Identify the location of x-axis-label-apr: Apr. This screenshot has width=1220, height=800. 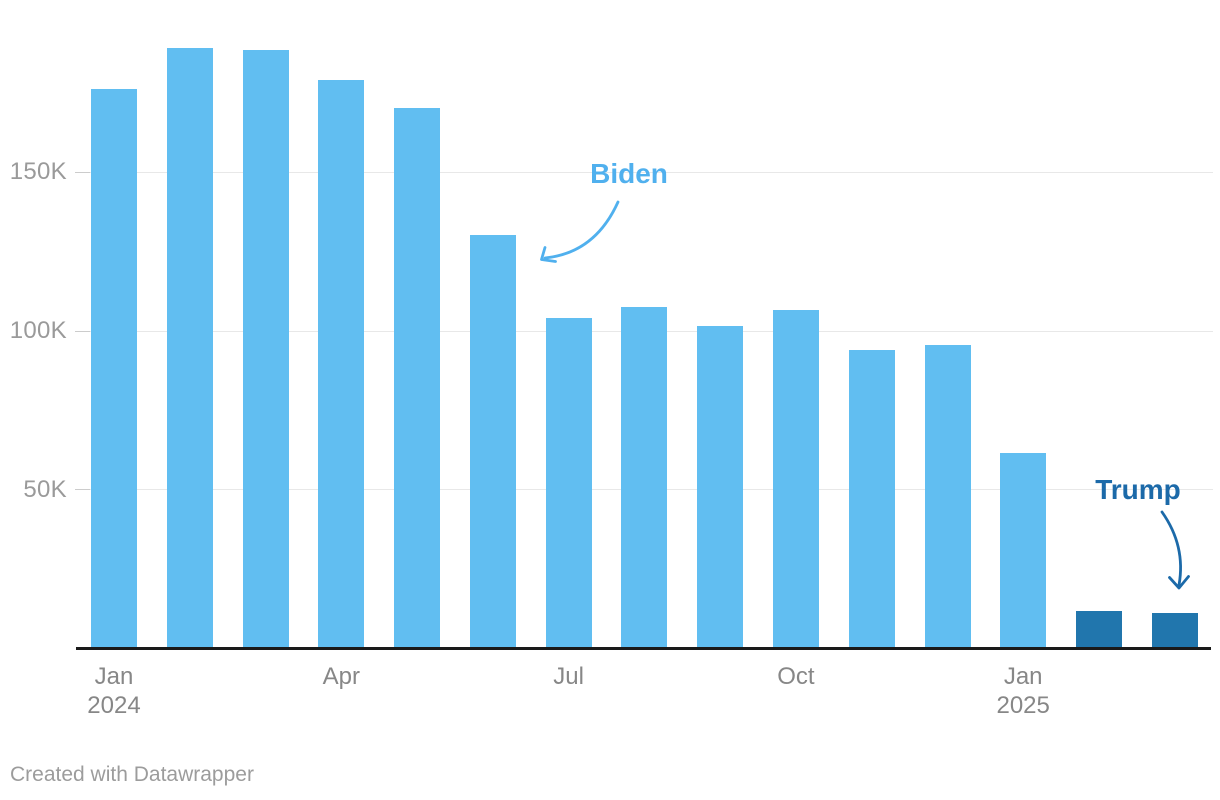
(341, 676).